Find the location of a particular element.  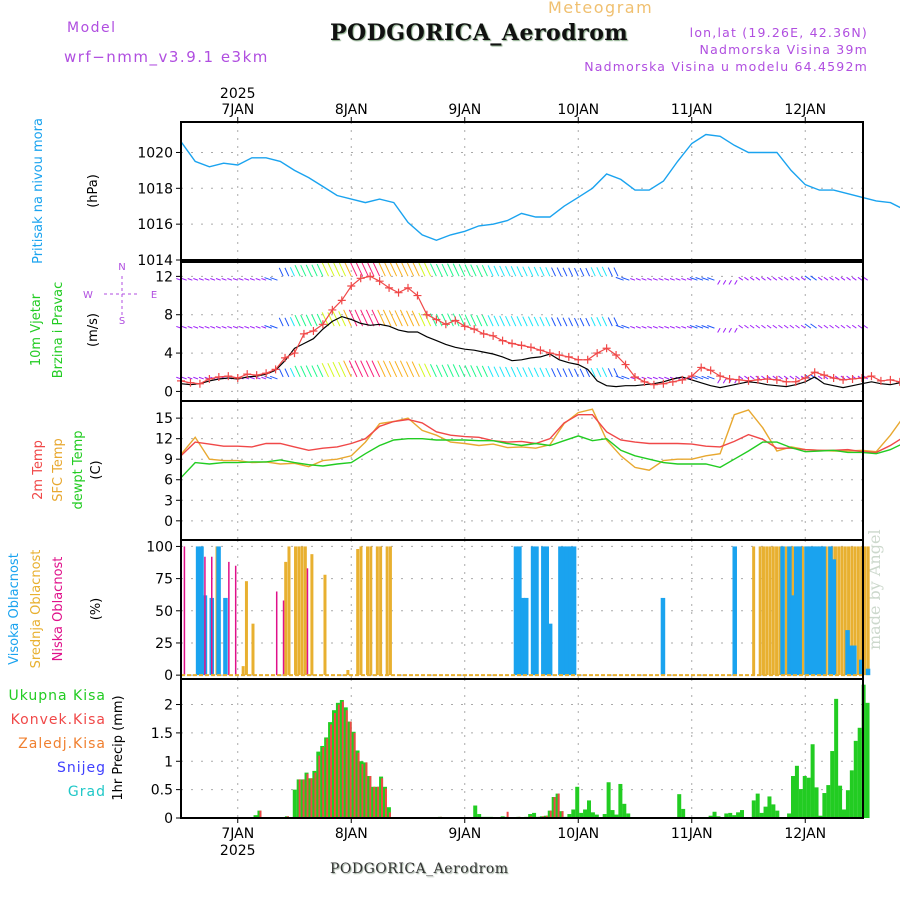

cloud-mid-title: Srednja Oblacnost is located at coordinates (36, 609).